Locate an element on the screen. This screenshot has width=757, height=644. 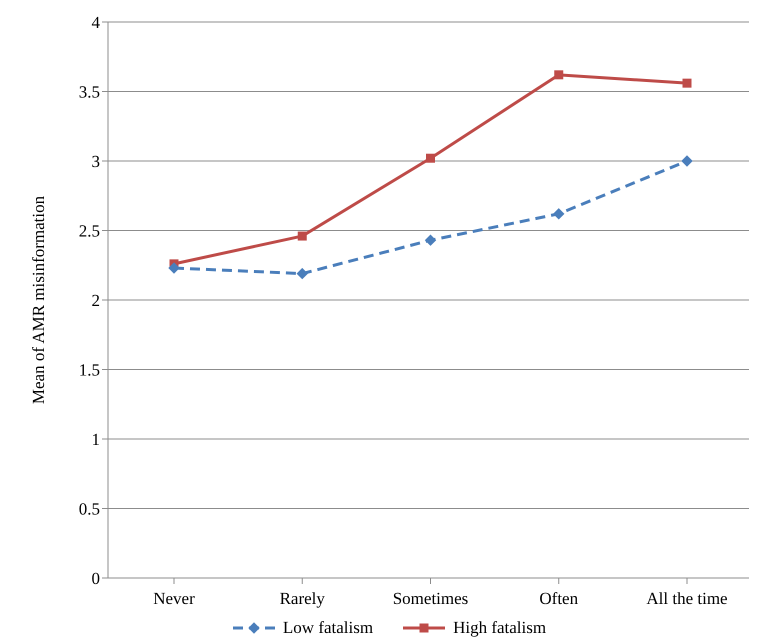
y-tick-label: 3 is located at coordinates (96, 162).